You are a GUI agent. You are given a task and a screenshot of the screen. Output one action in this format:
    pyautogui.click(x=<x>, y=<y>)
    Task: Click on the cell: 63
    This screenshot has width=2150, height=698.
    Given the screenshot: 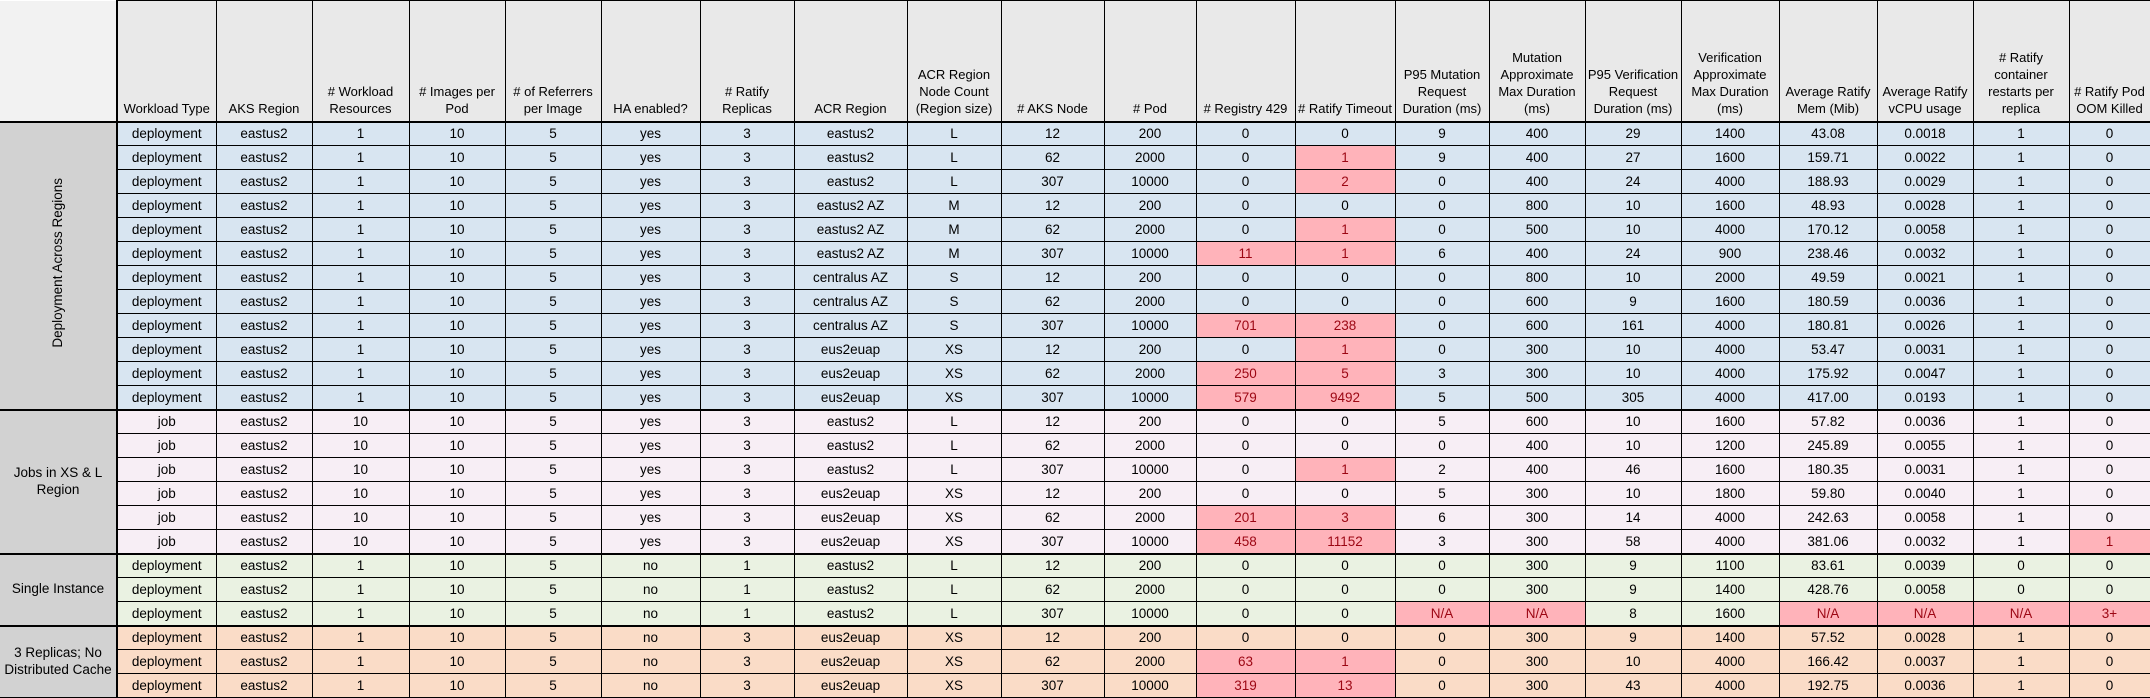 What is the action you would take?
    pyautogui.click(x=1245, y=661)
    